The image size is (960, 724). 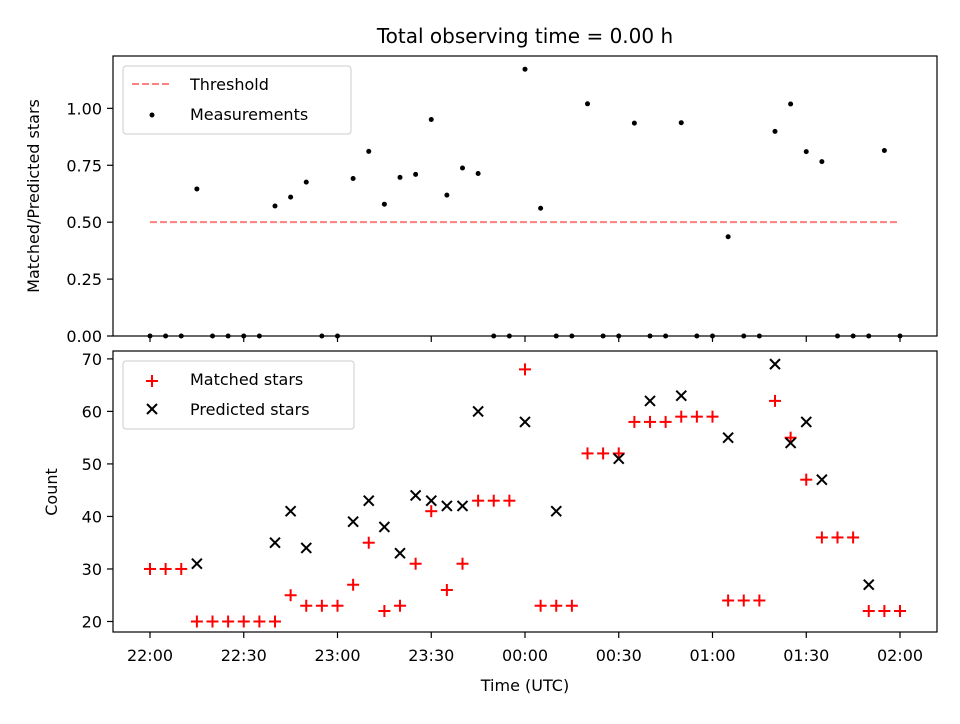 I want to click on legend-threshold-label: Threshold, so click(x=229, y=84).